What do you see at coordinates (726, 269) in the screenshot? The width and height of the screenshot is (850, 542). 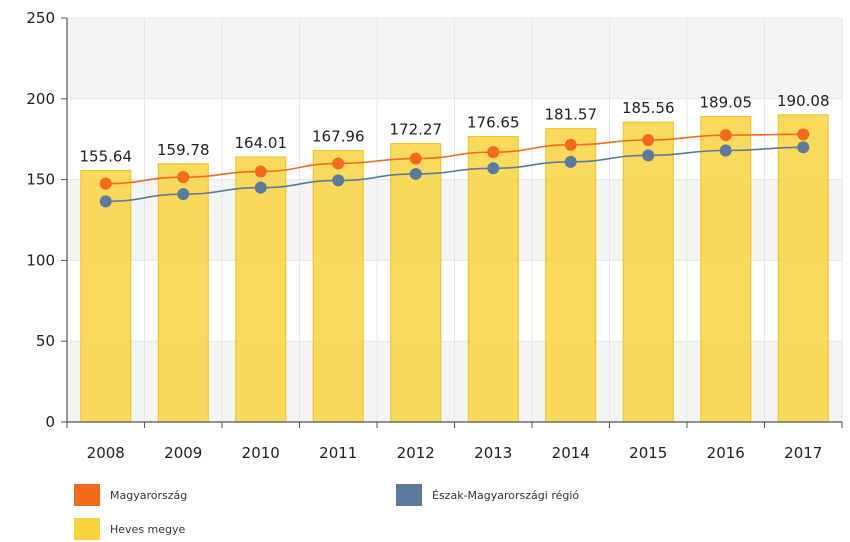 I see `bar-2016` at bounding box center [726, 269].